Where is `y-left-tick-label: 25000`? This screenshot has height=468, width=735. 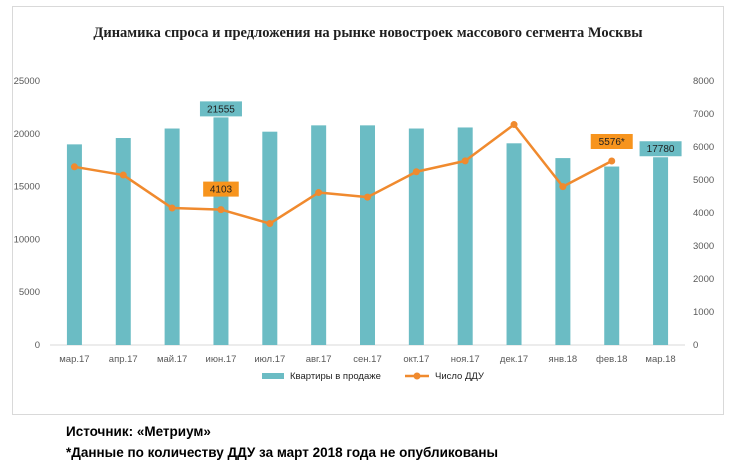 y-left-tick-label: 25000 is located at coordinates (27, 81).